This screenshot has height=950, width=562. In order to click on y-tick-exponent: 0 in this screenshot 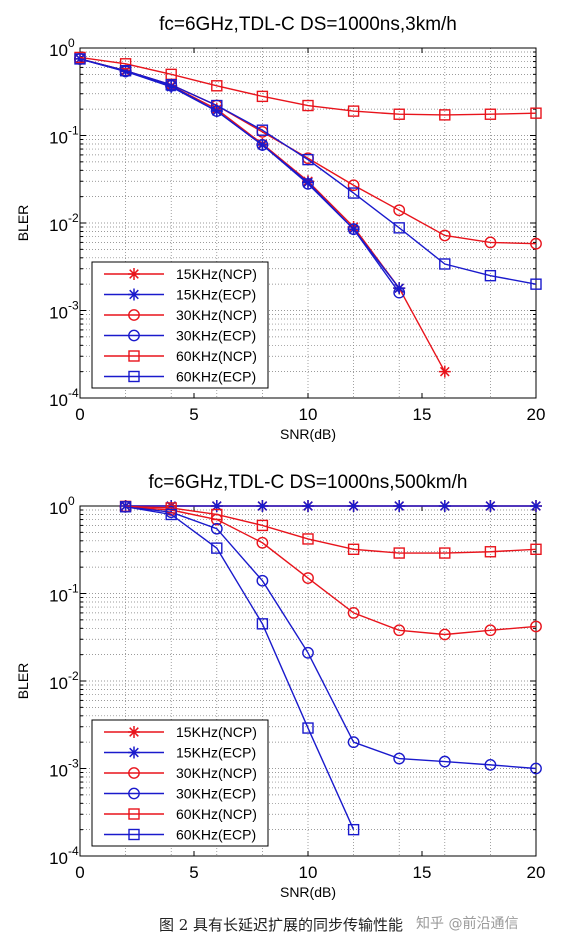, I will do `click(71, 501)`.